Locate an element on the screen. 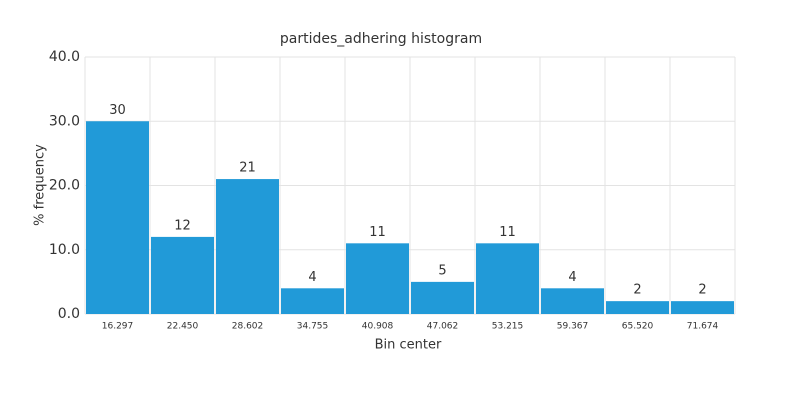 This screenshot has height=400, width=800. y-tick-label: 10.0 is located at coordinates (64, 250).